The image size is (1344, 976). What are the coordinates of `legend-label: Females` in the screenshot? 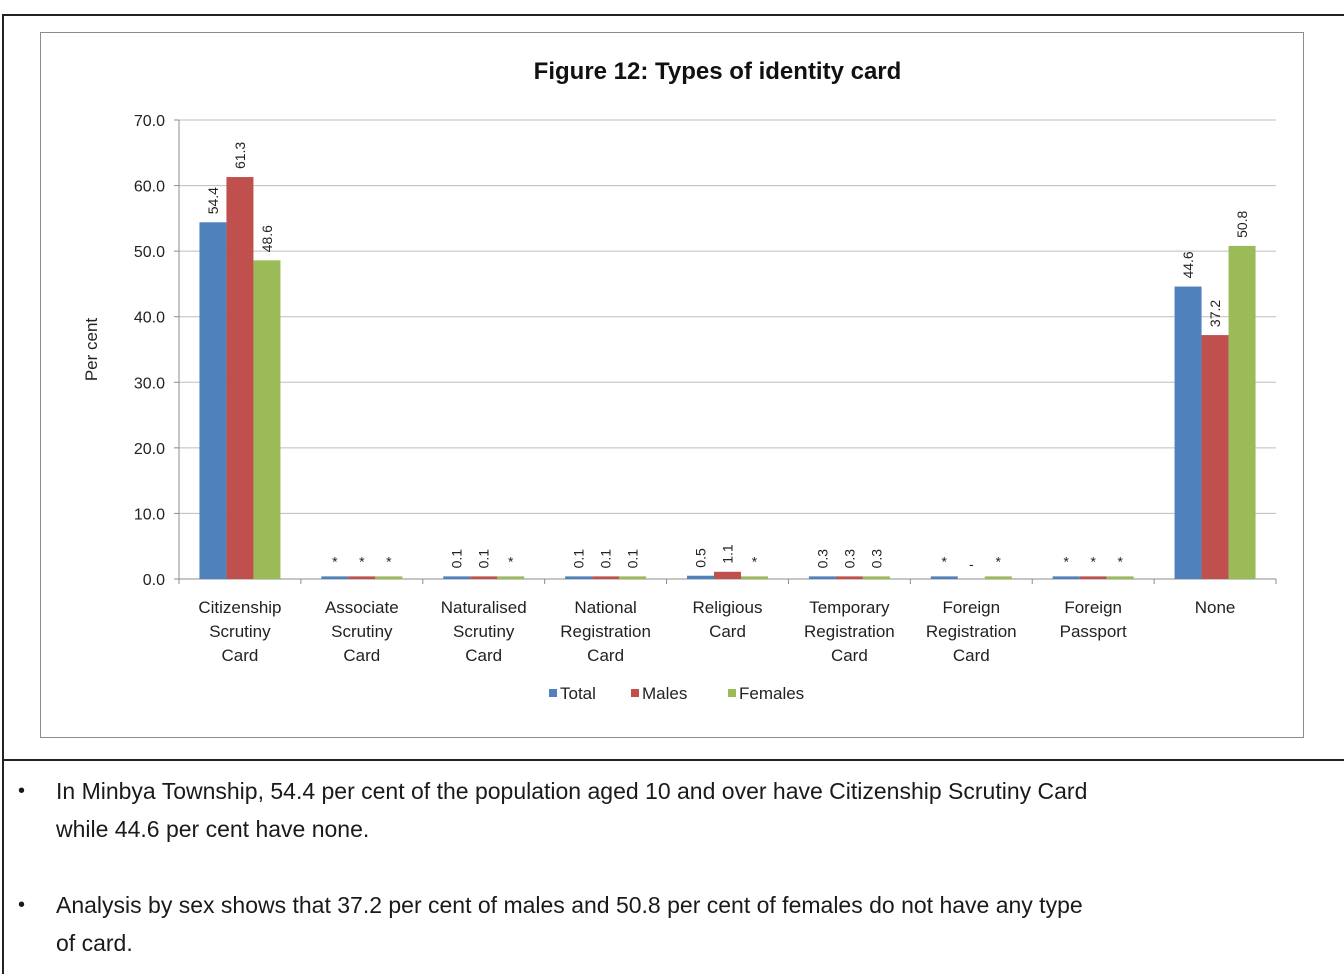 It's located at (771, 693).